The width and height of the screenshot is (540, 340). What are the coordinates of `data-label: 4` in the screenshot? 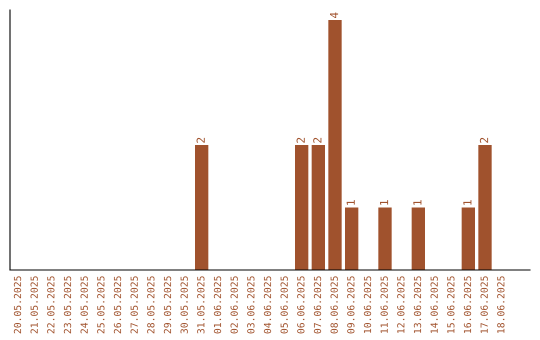 It's located at (334, 15).